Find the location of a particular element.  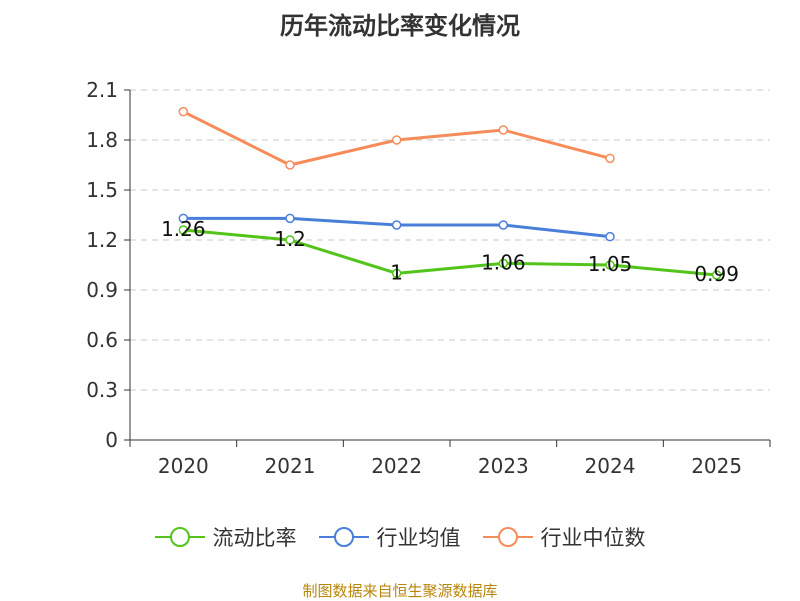

legend-label: 行业均值 is located at coordinates (418, 538).